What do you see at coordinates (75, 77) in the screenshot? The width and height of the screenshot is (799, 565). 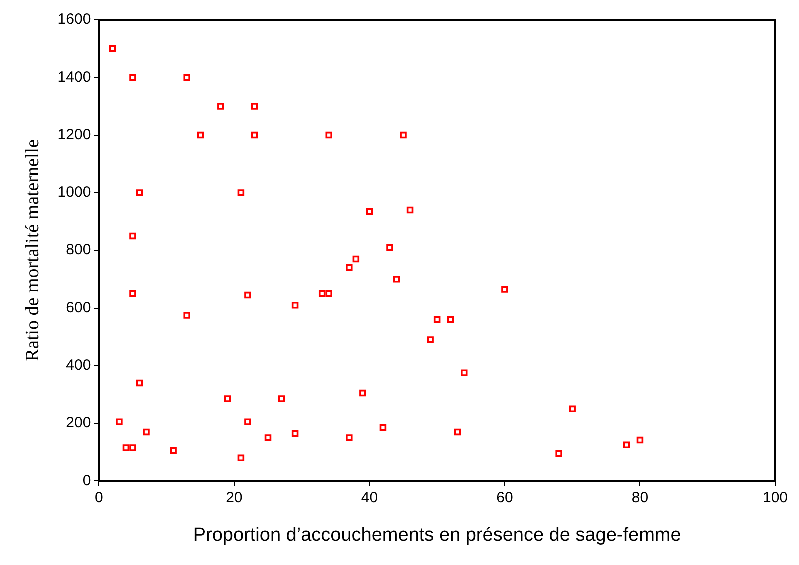 I see `y-tick-label: 1400` at bounding box center [75, 77].